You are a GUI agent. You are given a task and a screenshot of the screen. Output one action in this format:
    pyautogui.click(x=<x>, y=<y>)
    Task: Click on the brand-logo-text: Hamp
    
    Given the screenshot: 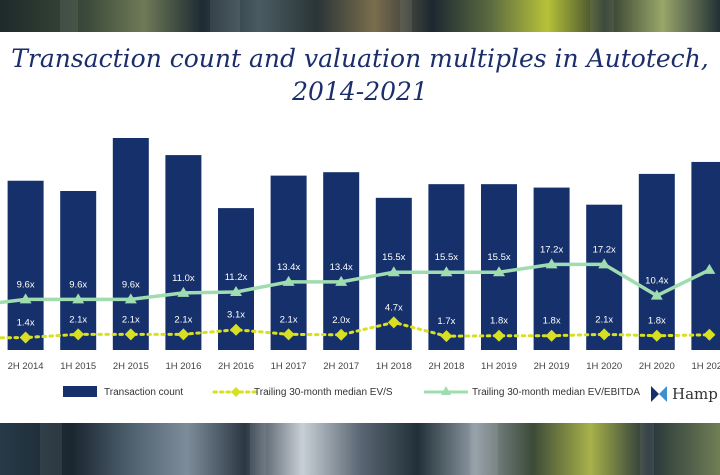 What is the action you would take?
    pyautogui.click(x=695, y=394)
    